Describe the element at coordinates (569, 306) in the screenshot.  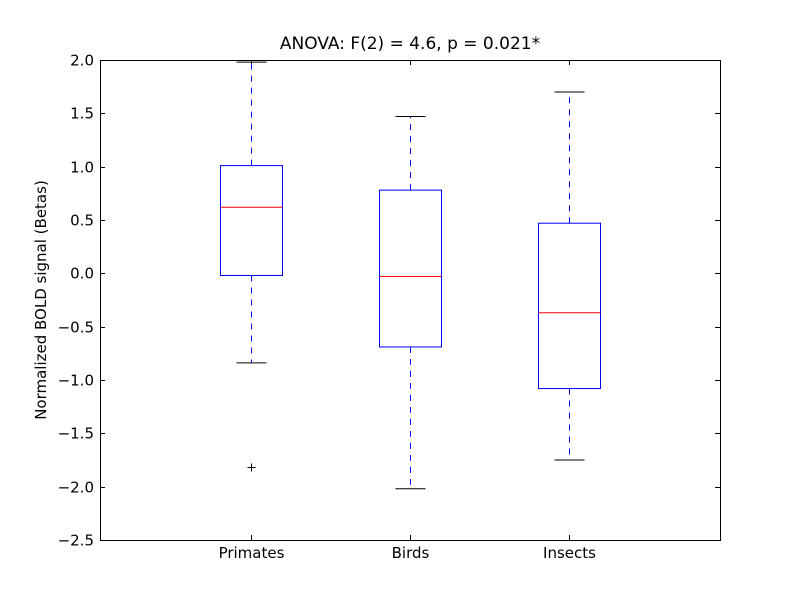
I see `box-insects` at that location.